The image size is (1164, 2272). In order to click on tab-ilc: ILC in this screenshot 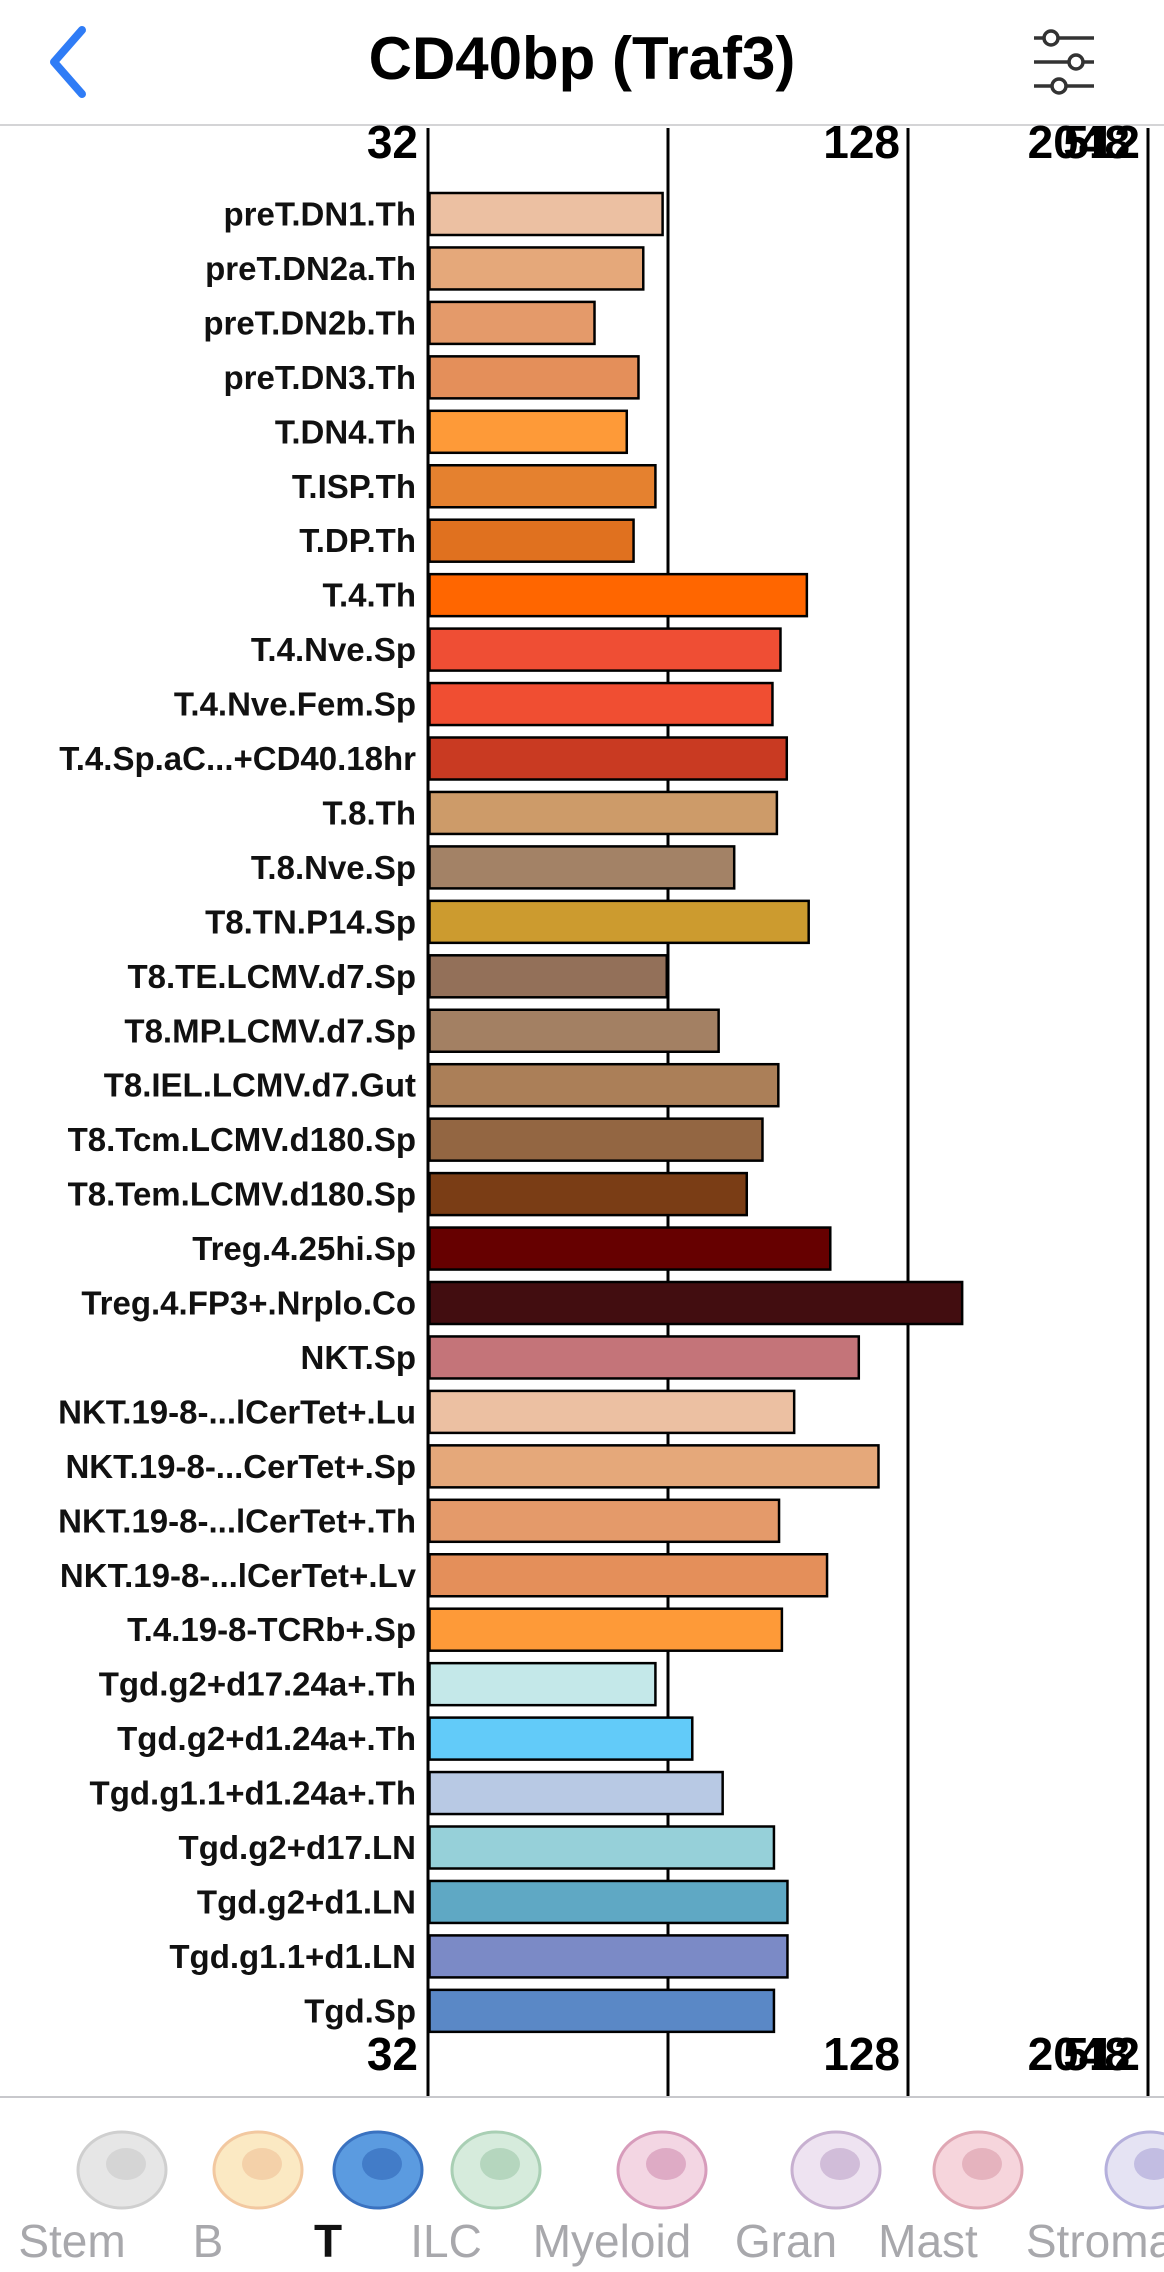, I will do `click(469, 2185)`.